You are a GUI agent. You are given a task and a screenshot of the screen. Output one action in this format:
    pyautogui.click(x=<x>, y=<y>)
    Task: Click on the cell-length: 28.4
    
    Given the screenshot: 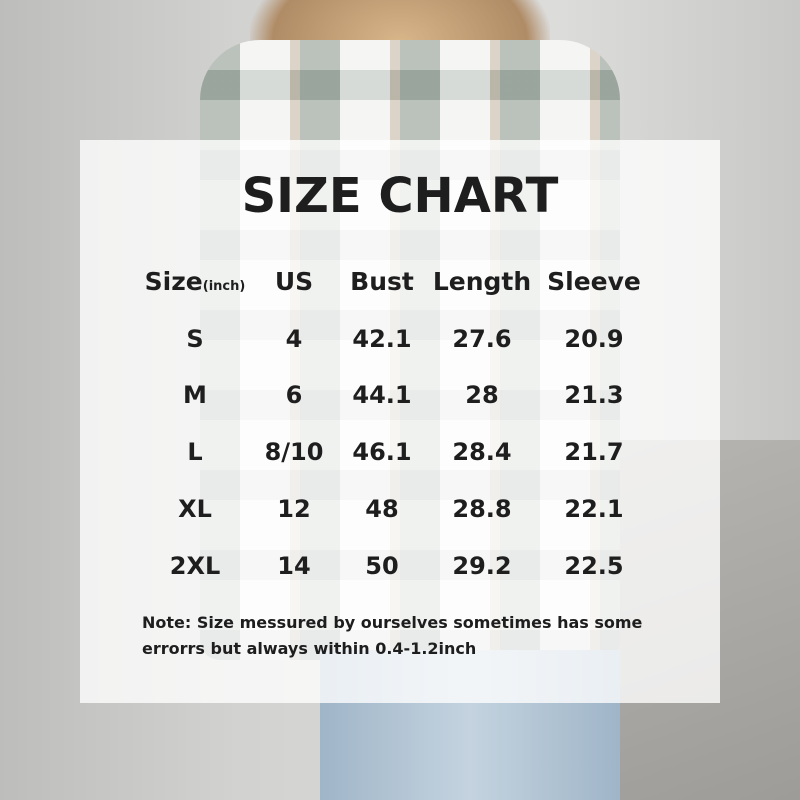 What is the action you would take?
    pyautogui.click(x=482, y=452)
    